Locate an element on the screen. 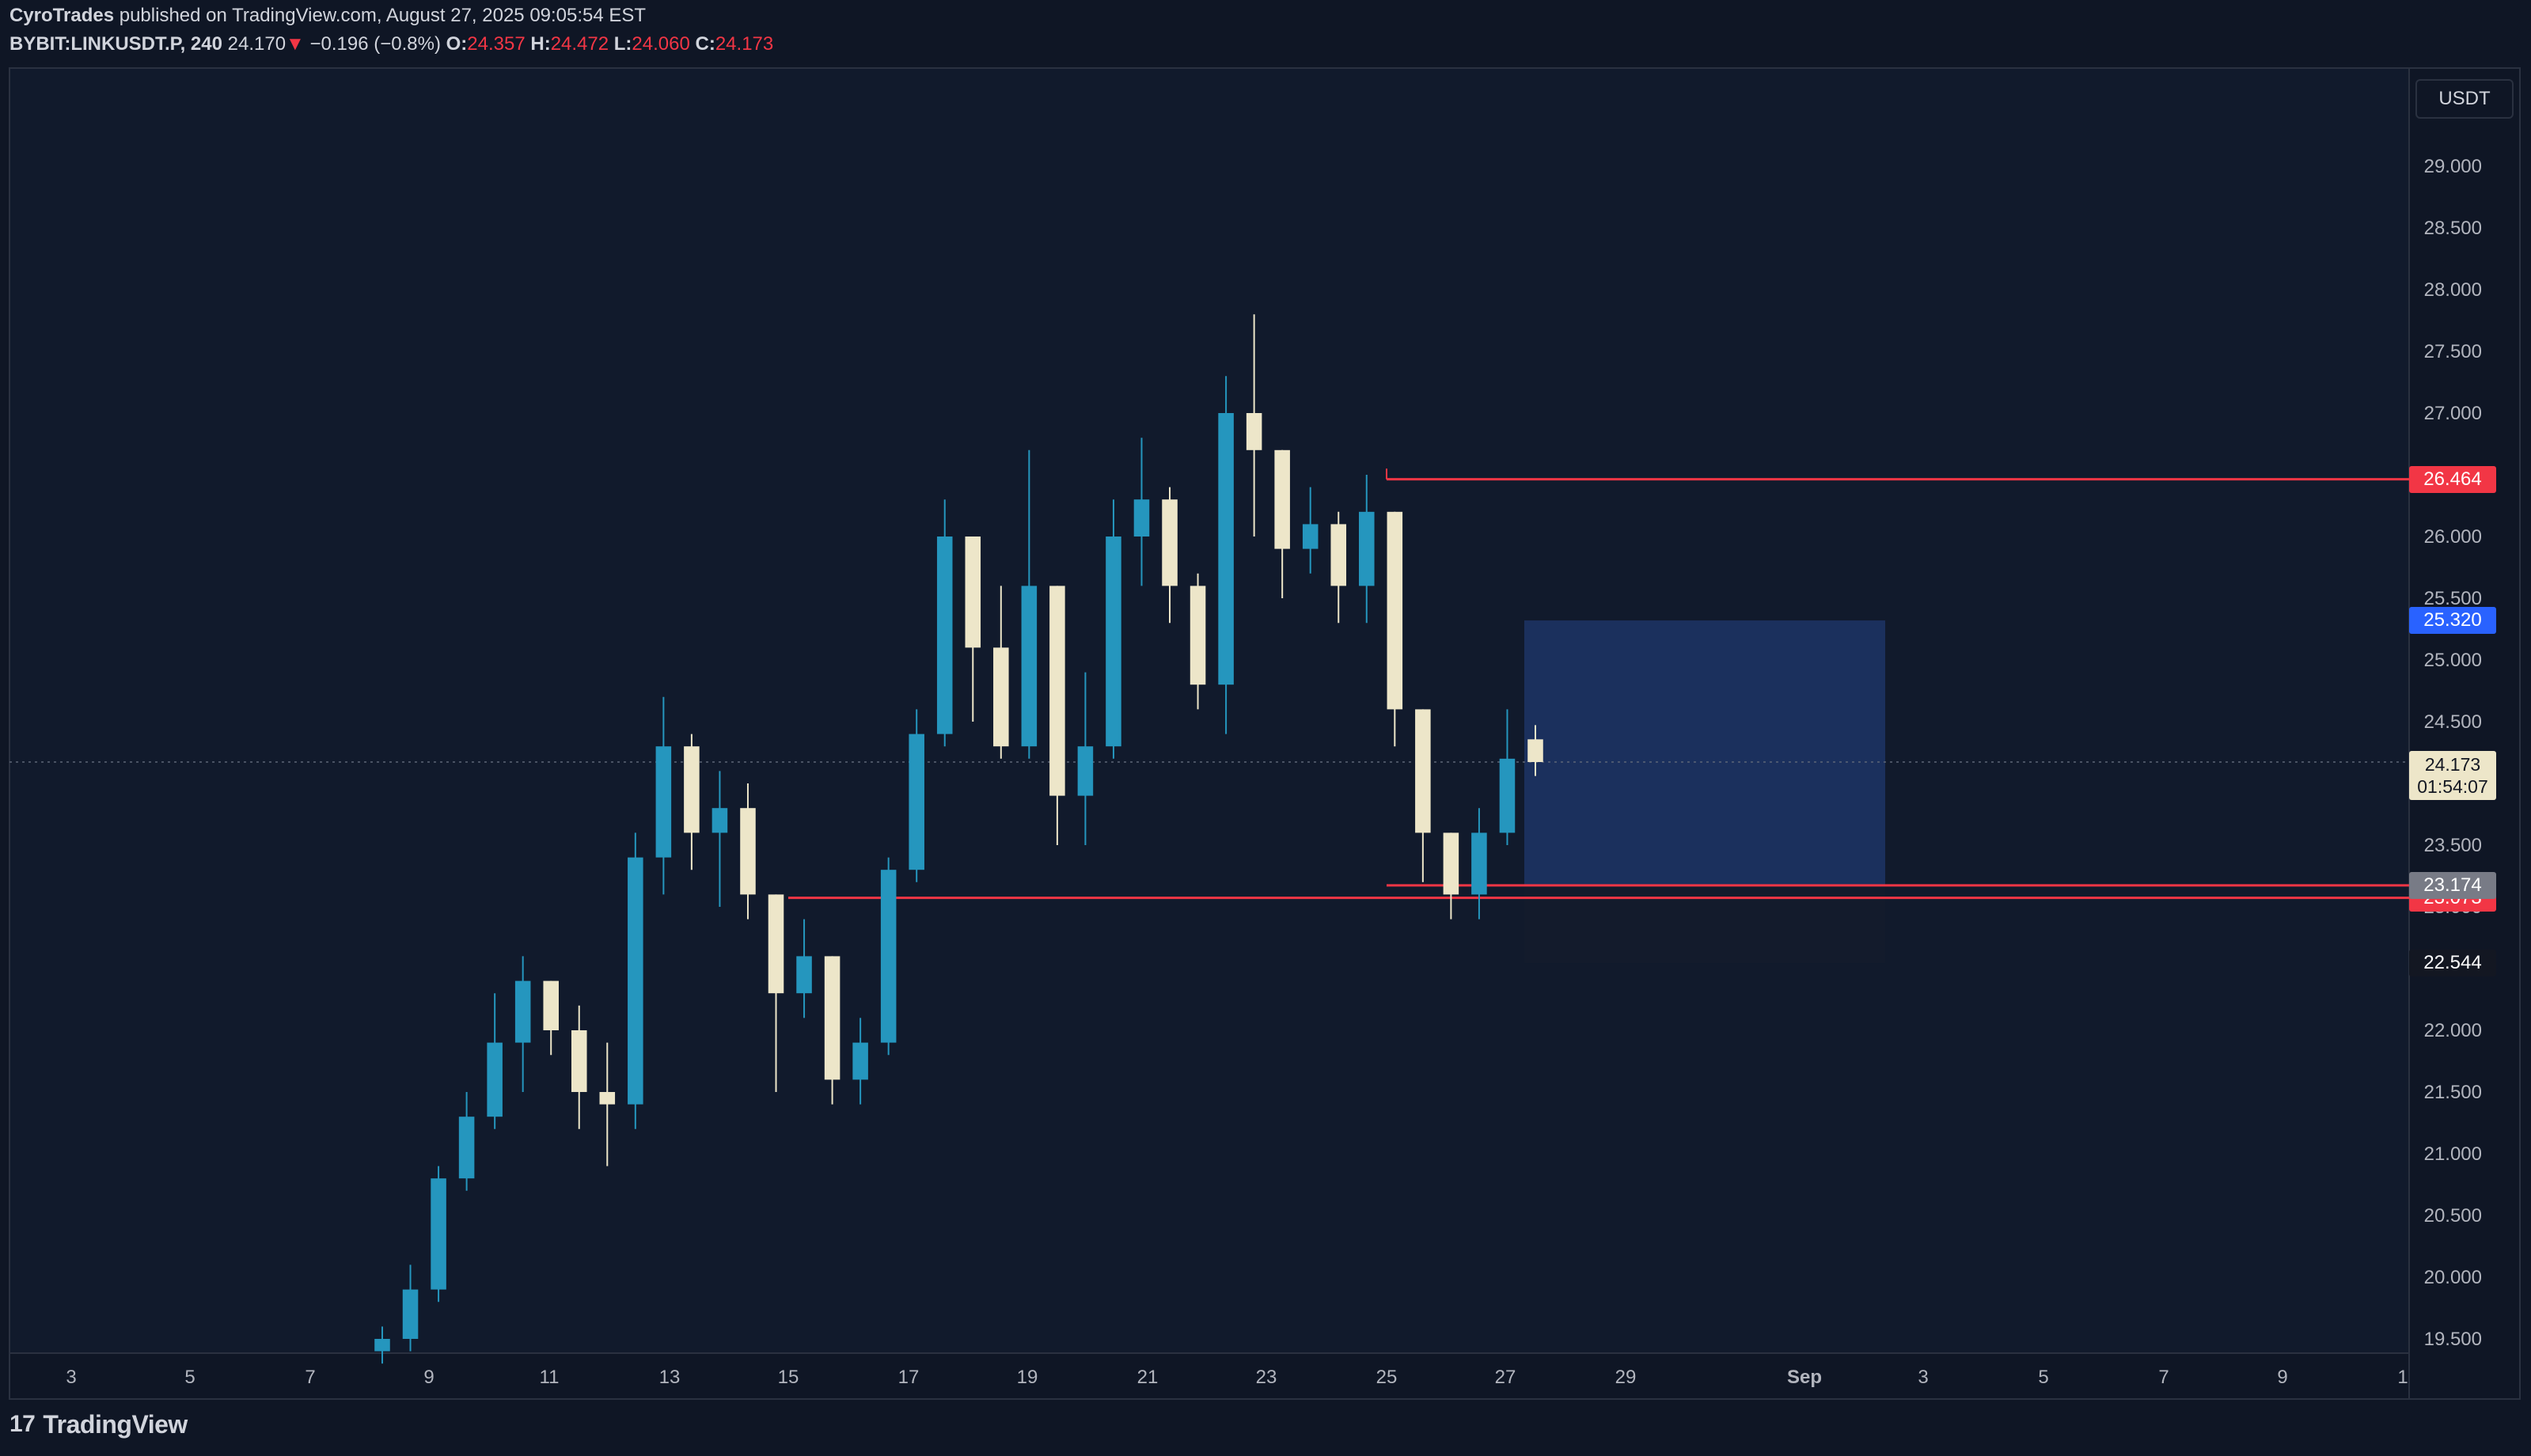 Image resolution: width=2531 pixels, height=1456 pixels. time-axis-panel is located at coordinates (1209, 1376).